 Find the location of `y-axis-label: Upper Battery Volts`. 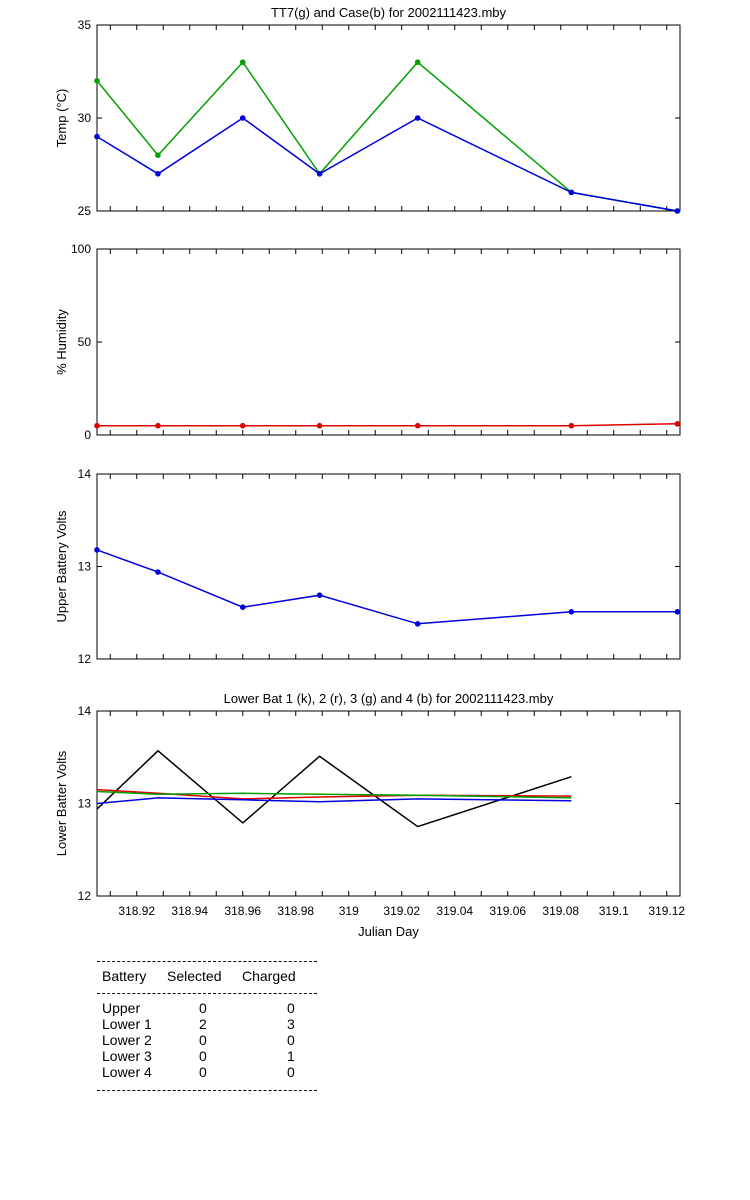

y-axis-label: Upper Battery Volts is located at coordinates (61, 566).